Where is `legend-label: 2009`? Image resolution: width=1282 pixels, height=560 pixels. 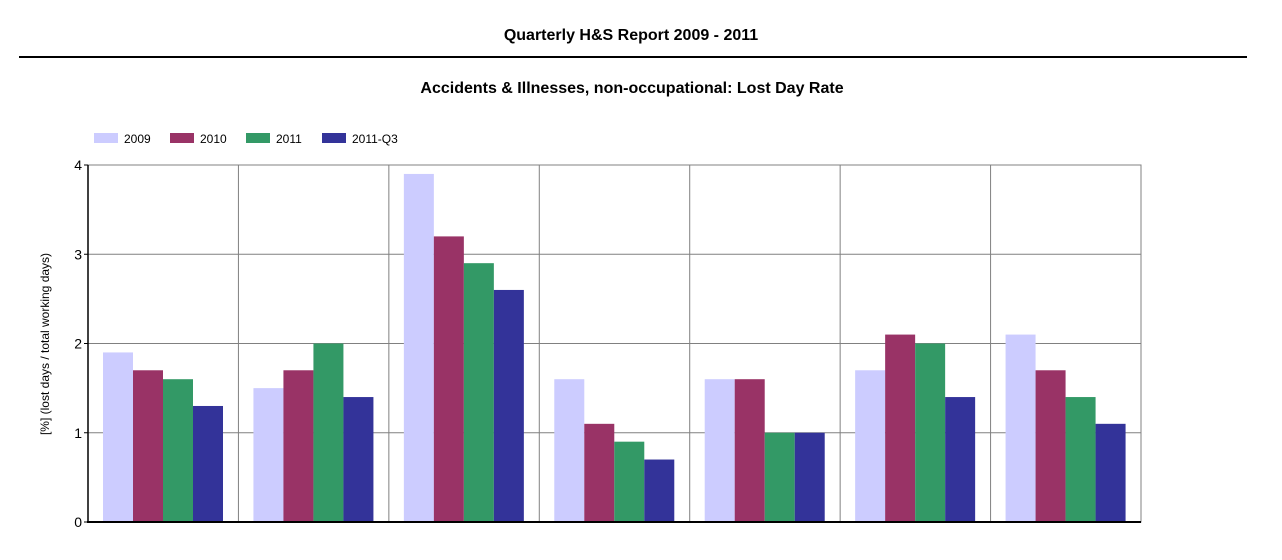
legend-label: 2009 is located at coordinates (137, 139).